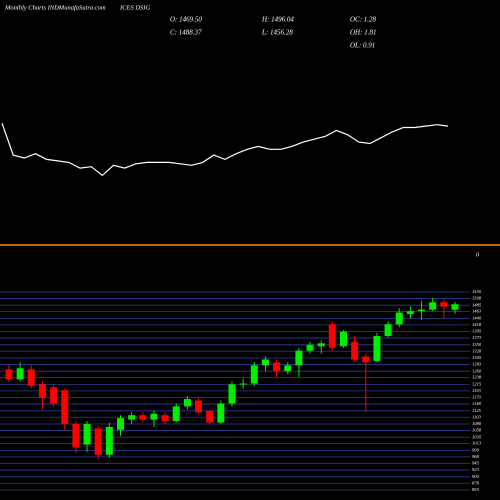 This screenshot has width=500, height=500. Describe the element at coordinates (477, 255) in the screenshot. I see `zero-label: 0` at that location.